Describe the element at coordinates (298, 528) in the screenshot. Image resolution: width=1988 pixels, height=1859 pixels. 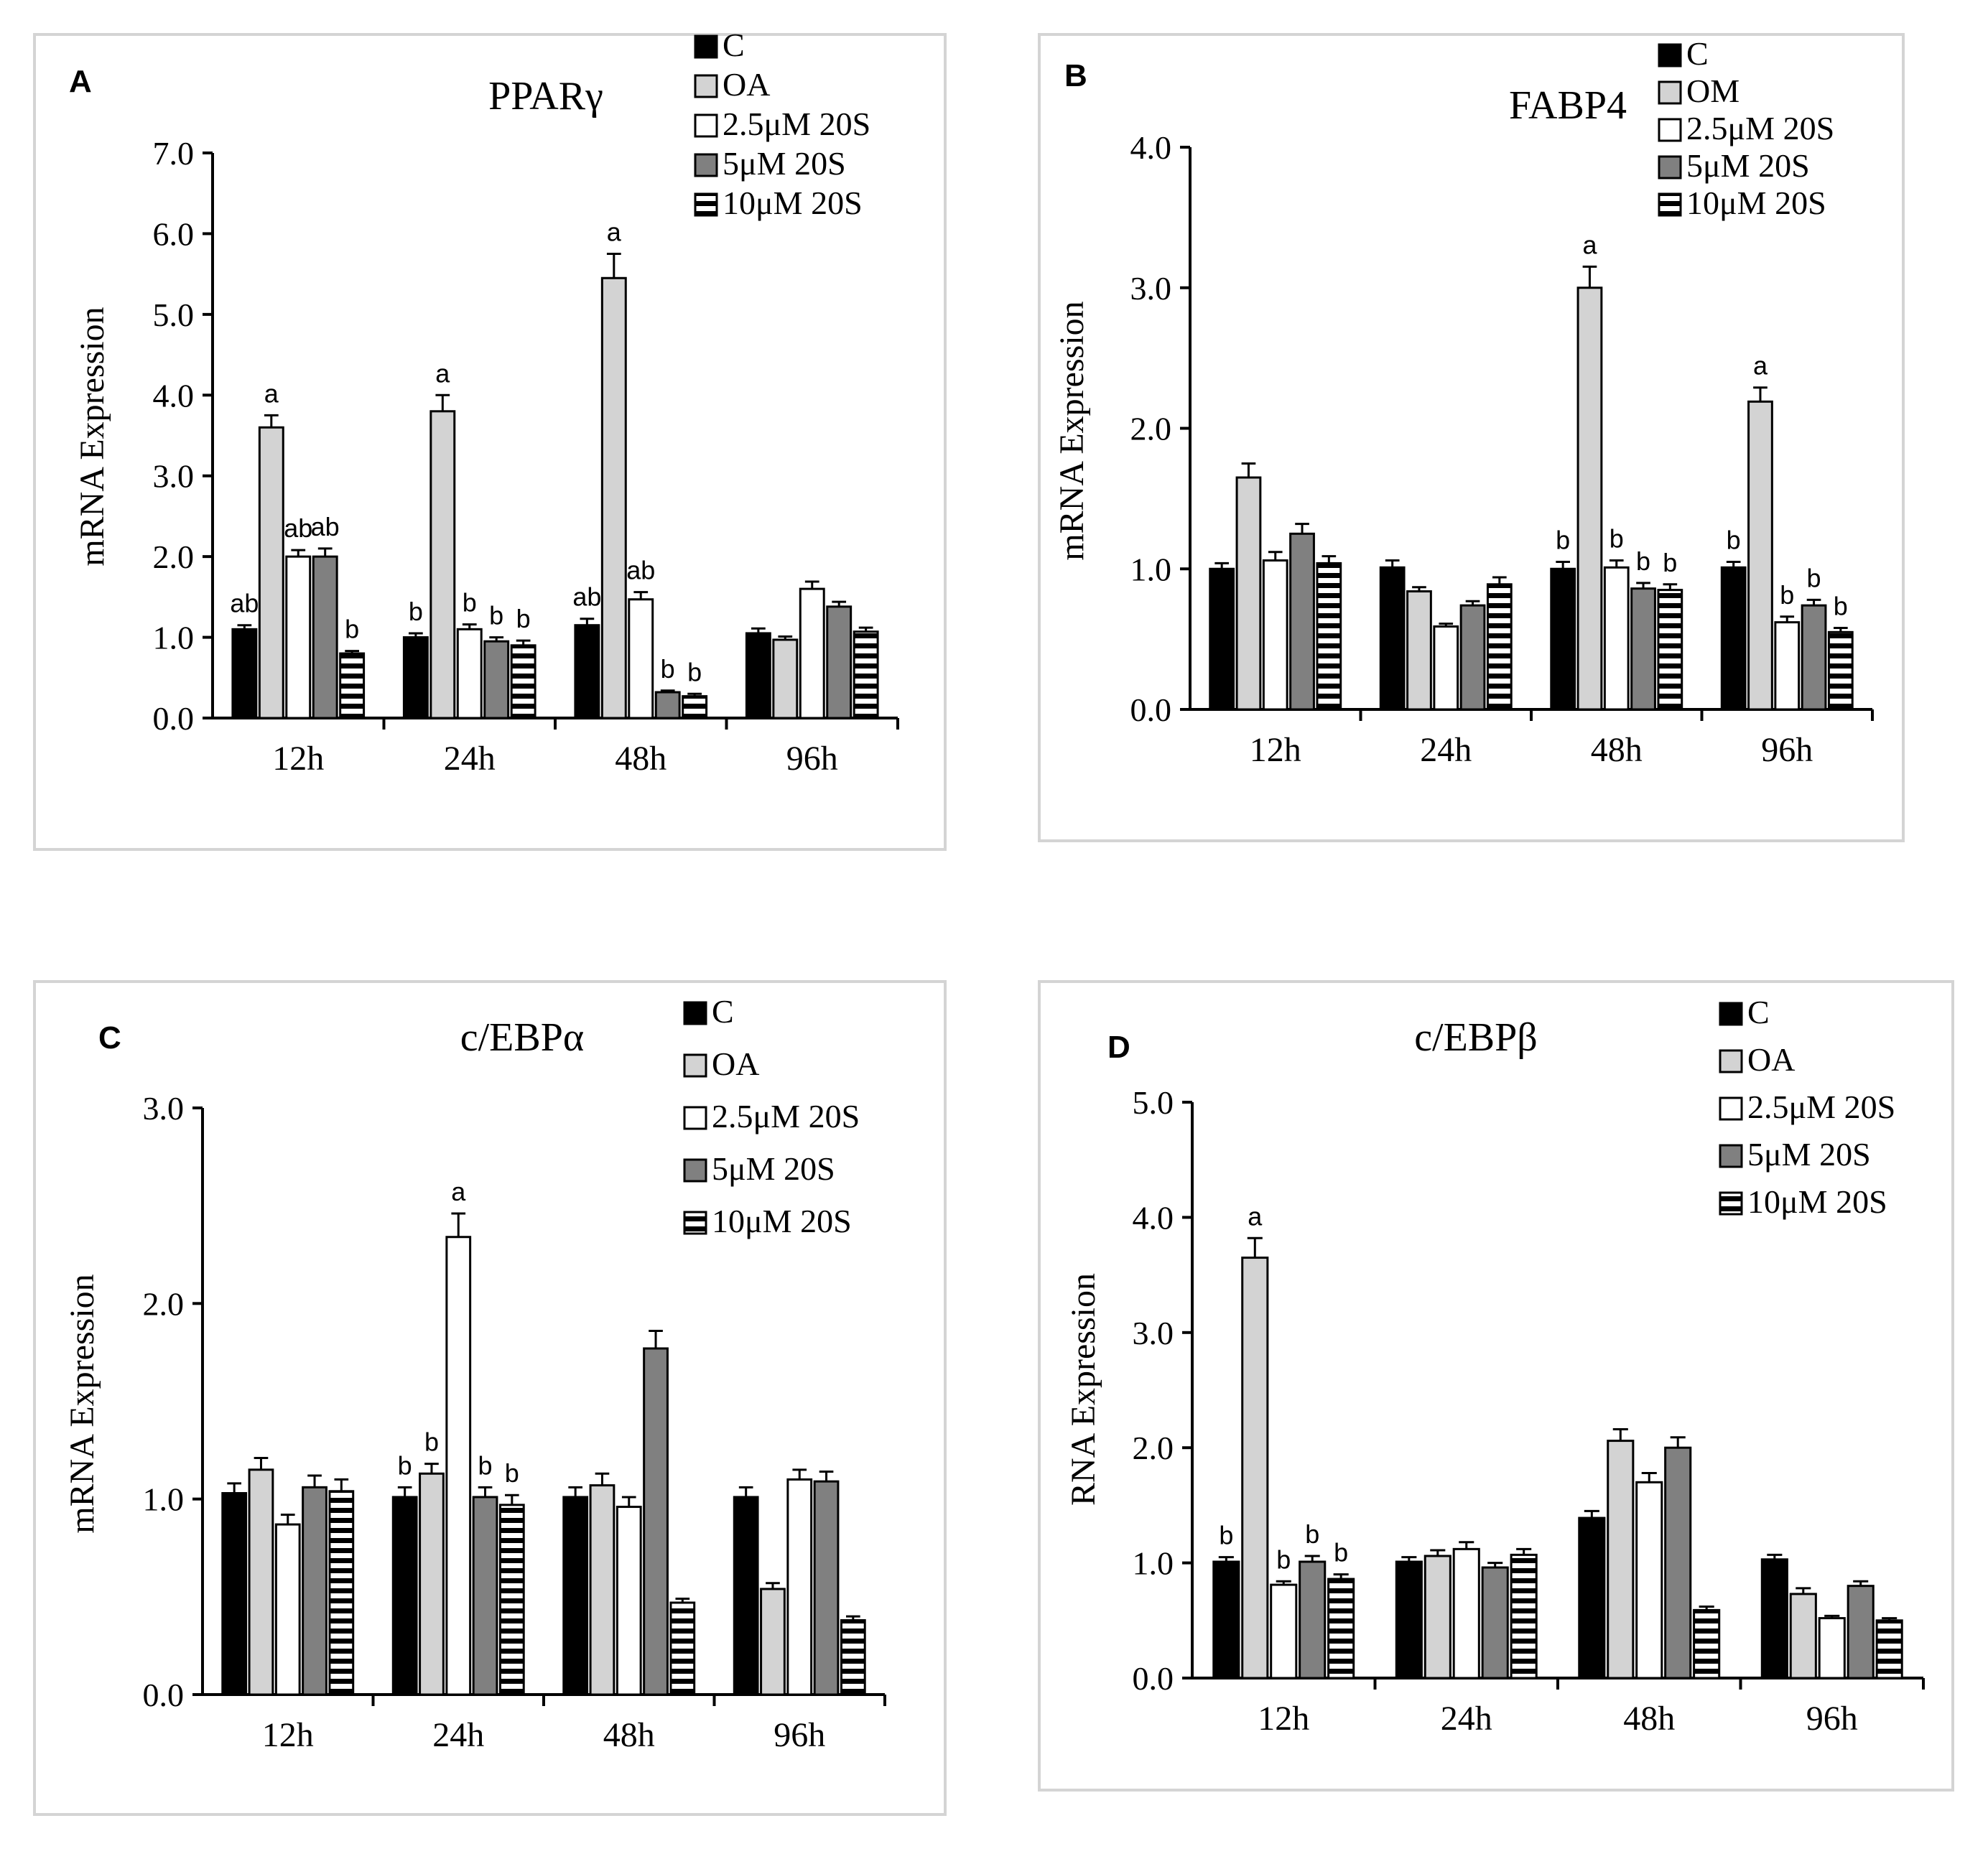
I see `significance-label: ab` at that location.